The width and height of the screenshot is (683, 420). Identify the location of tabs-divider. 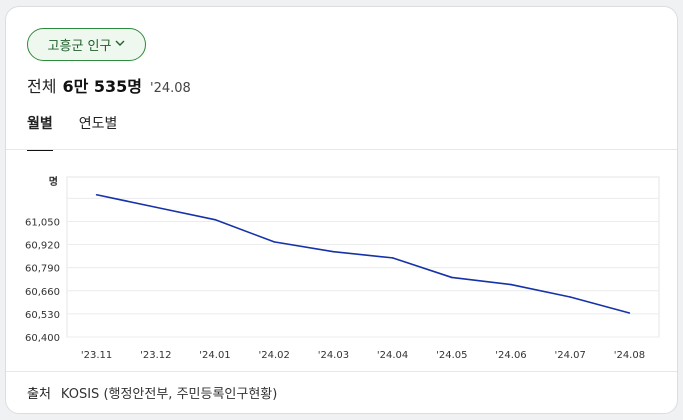
(341, 149).